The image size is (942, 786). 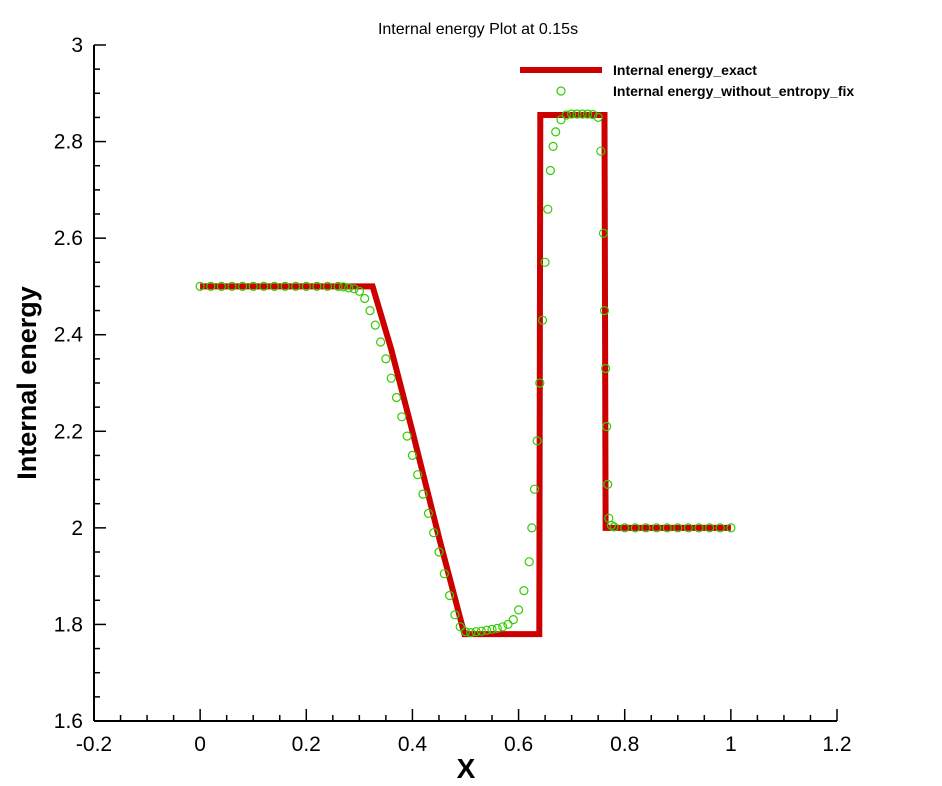 What do you see at coordinates (731, 744) in the screenshot?
I see `x-tick-label: 1` at bounding box center [731, 744].